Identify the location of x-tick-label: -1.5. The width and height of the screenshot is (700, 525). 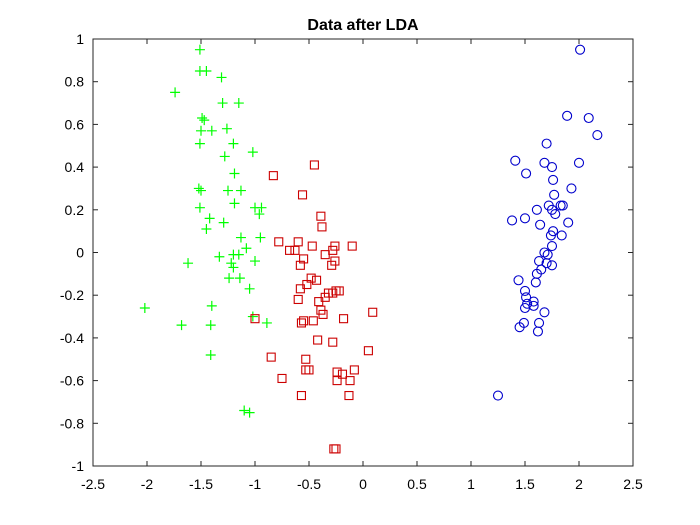
(201, 484).